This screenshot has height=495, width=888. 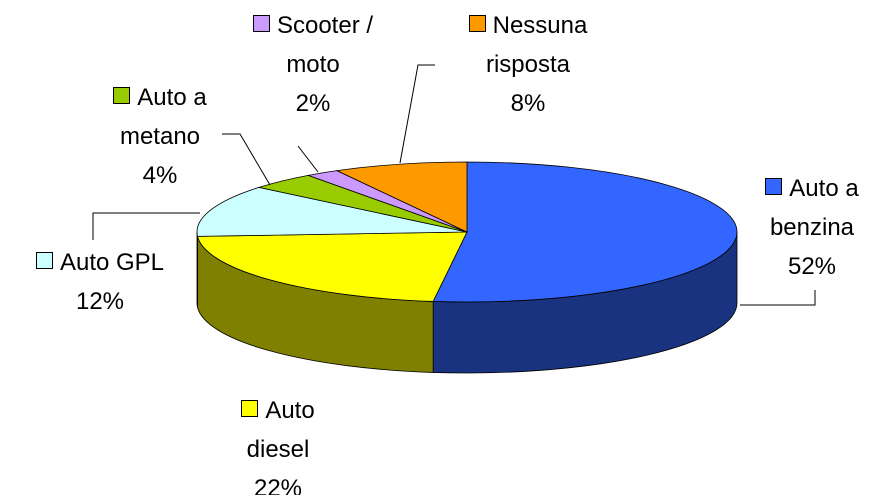 I want to click on category-name: Scooter / moto, so click(x=325, y=45).